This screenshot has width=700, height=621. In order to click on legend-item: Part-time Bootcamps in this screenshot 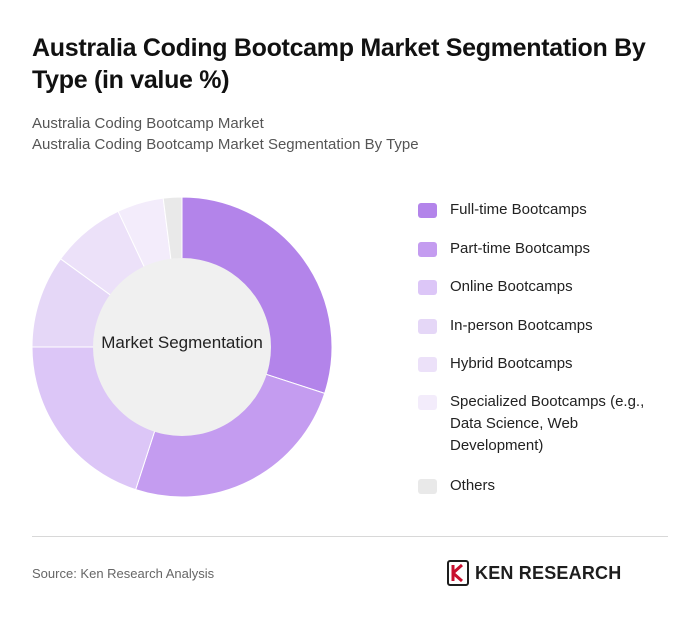, I will do `click(545, 249)`.